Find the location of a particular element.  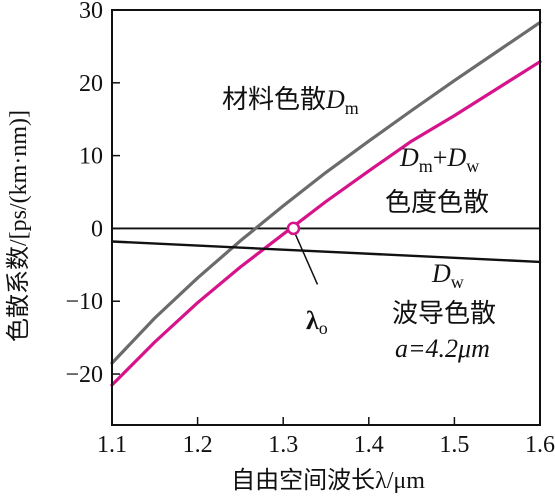

waveguide-dispersion-curve is located at coordinates (326, 252).